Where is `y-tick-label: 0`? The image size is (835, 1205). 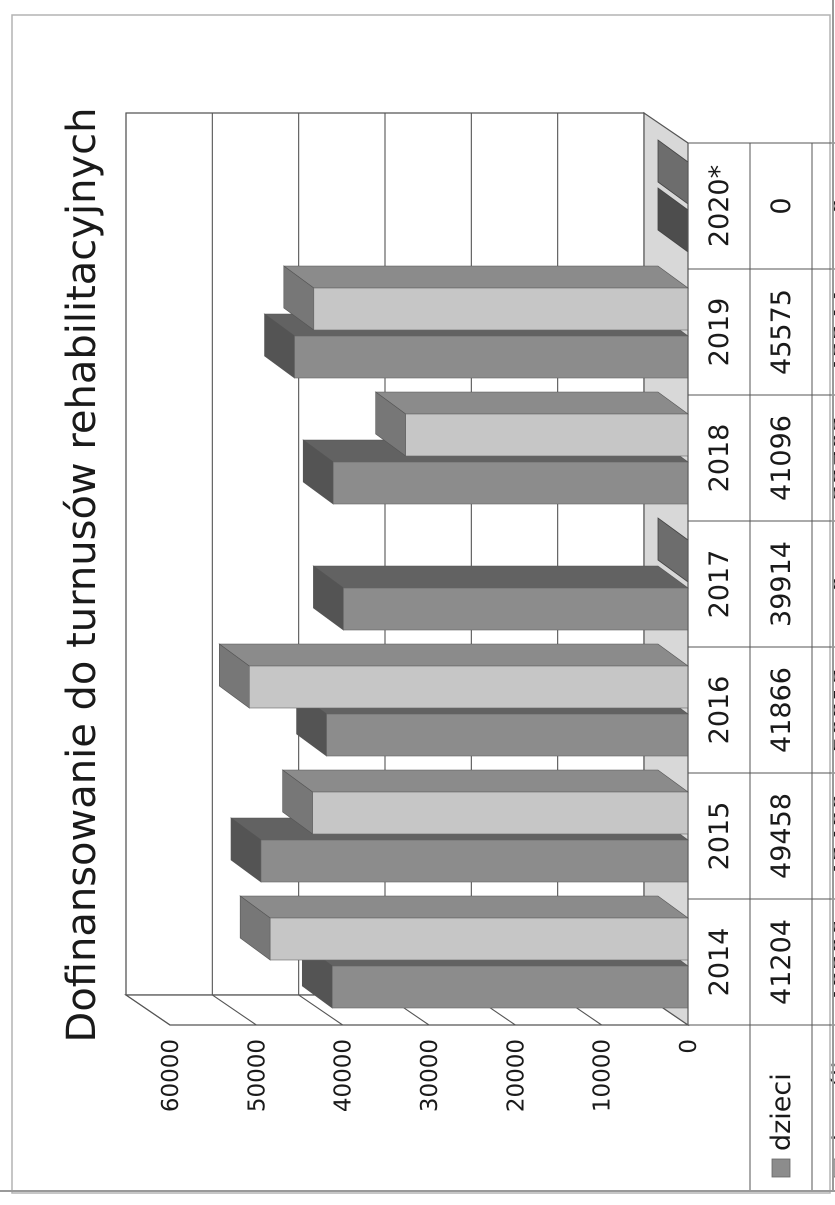 y-tick-label: 0 is located at coordinates (689, 1046).